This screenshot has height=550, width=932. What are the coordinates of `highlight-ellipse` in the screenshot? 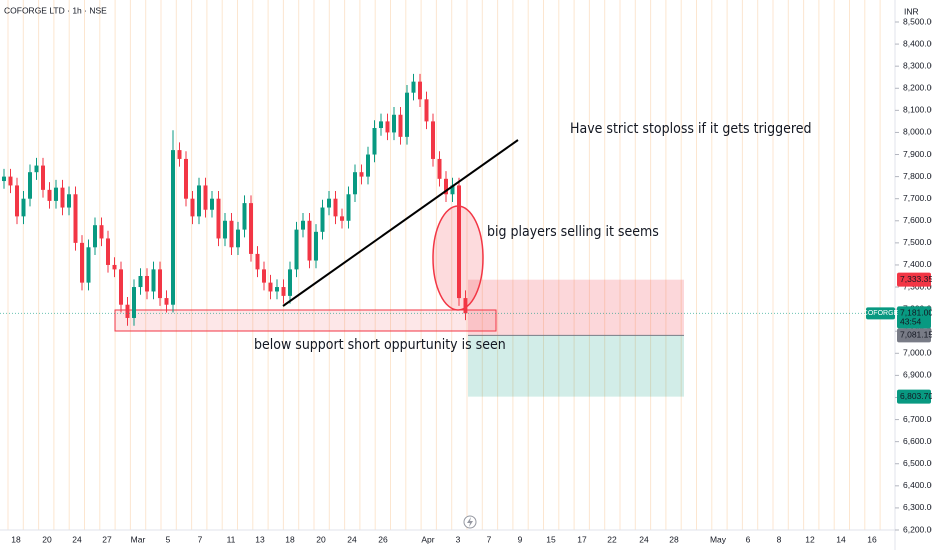 It's located at (458, 258).